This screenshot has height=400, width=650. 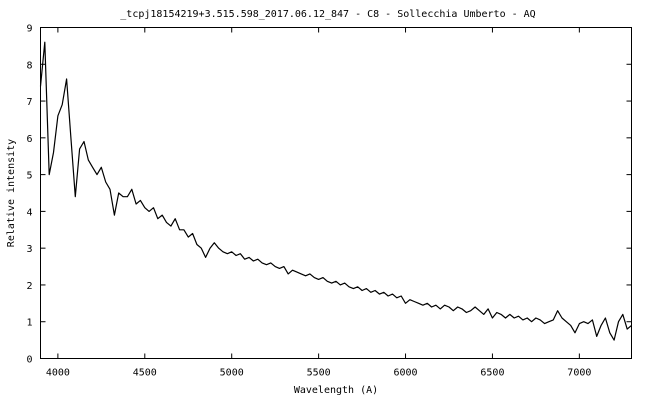 What do you see at coordinates (29, 286) in the screenshot?
I see `y-tick-label: 2` at bounding box center [29, 286].